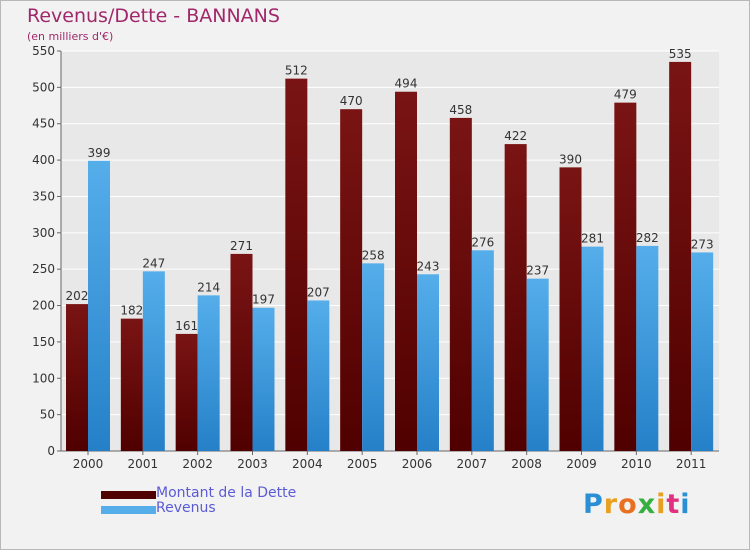 Image resolution: width=750 pixels, height=550 pixels. Describe the element at coordinates (417, 464) in the screenshot. I see `x-tick-label: 2006` at that location.